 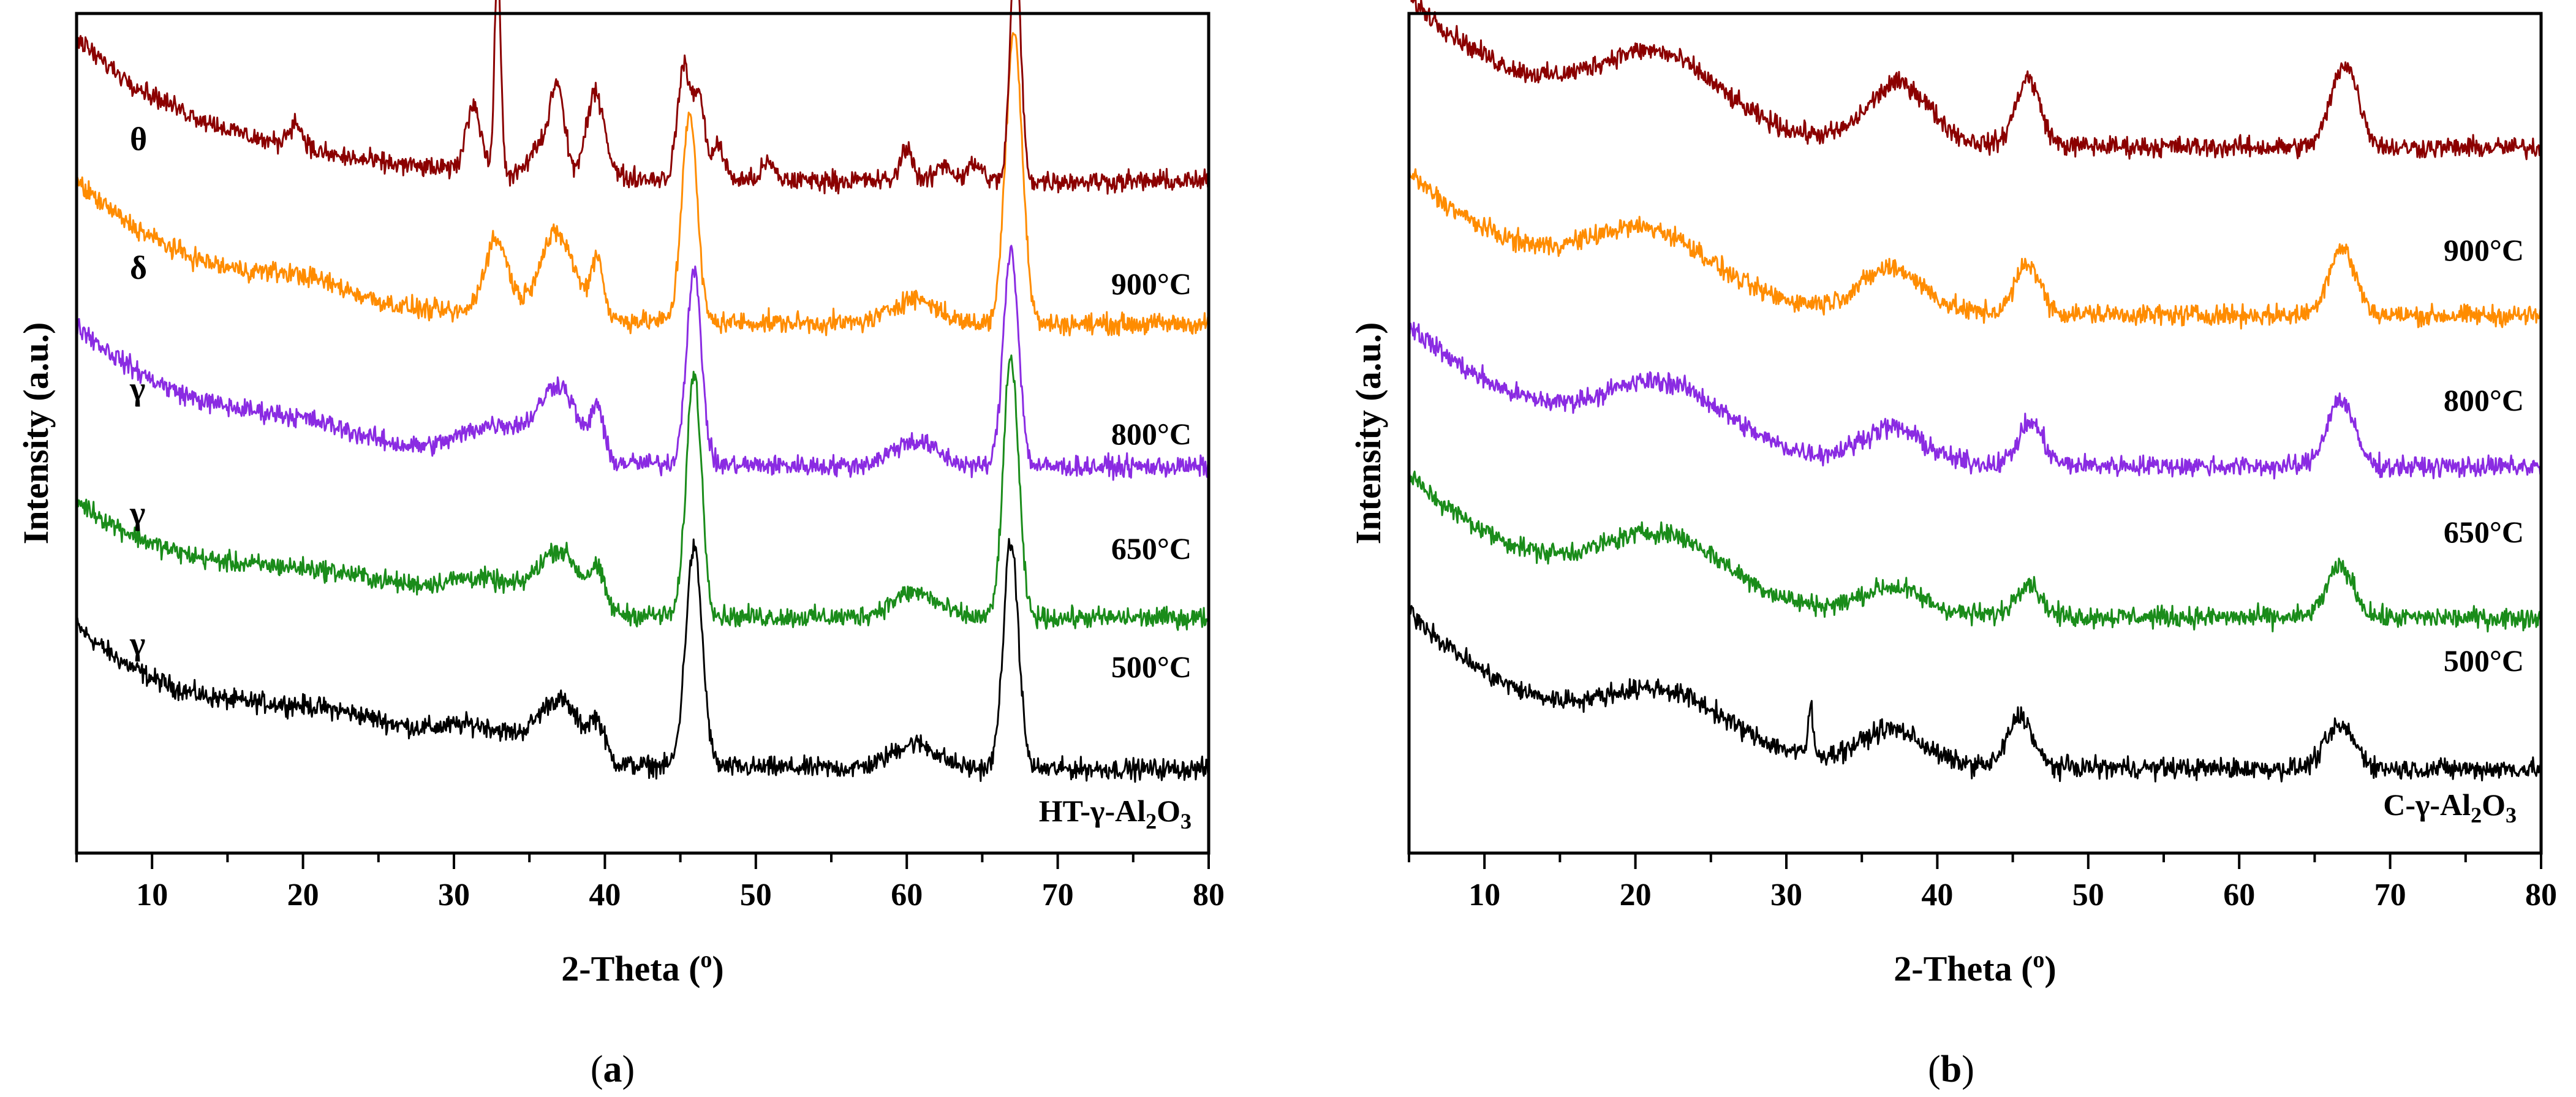 I want to click on x-tick-label-a-10: 10, so click(x=152, y=896).